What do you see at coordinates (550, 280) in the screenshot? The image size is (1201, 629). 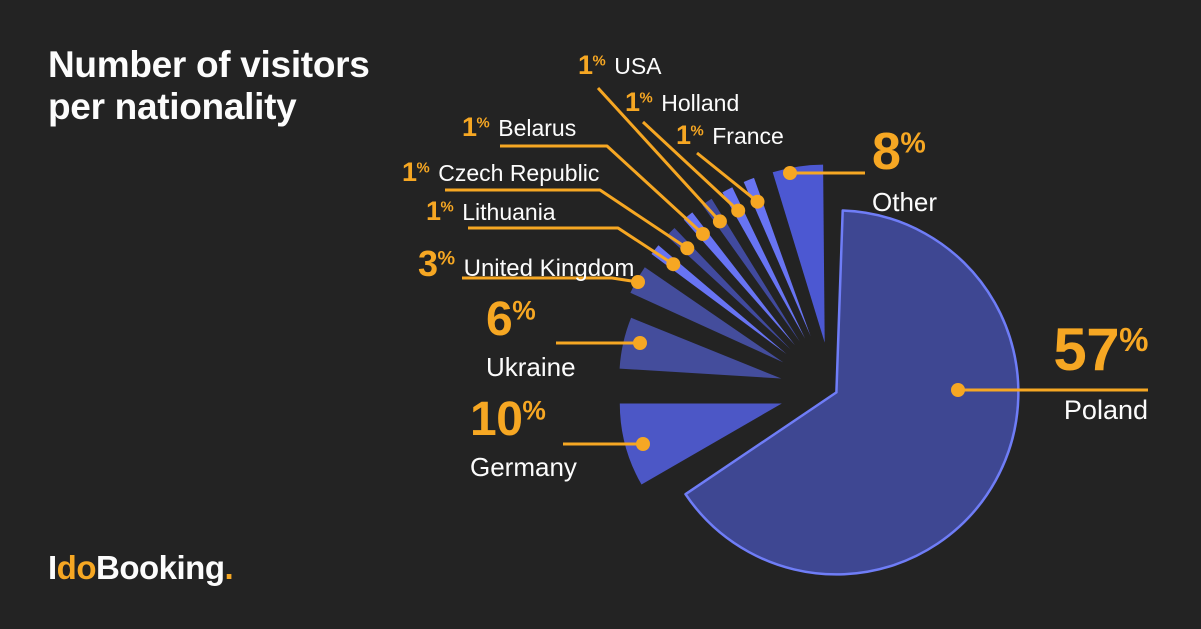 I see `leader-line-united-kingdom` at bounding box center [550, 280].